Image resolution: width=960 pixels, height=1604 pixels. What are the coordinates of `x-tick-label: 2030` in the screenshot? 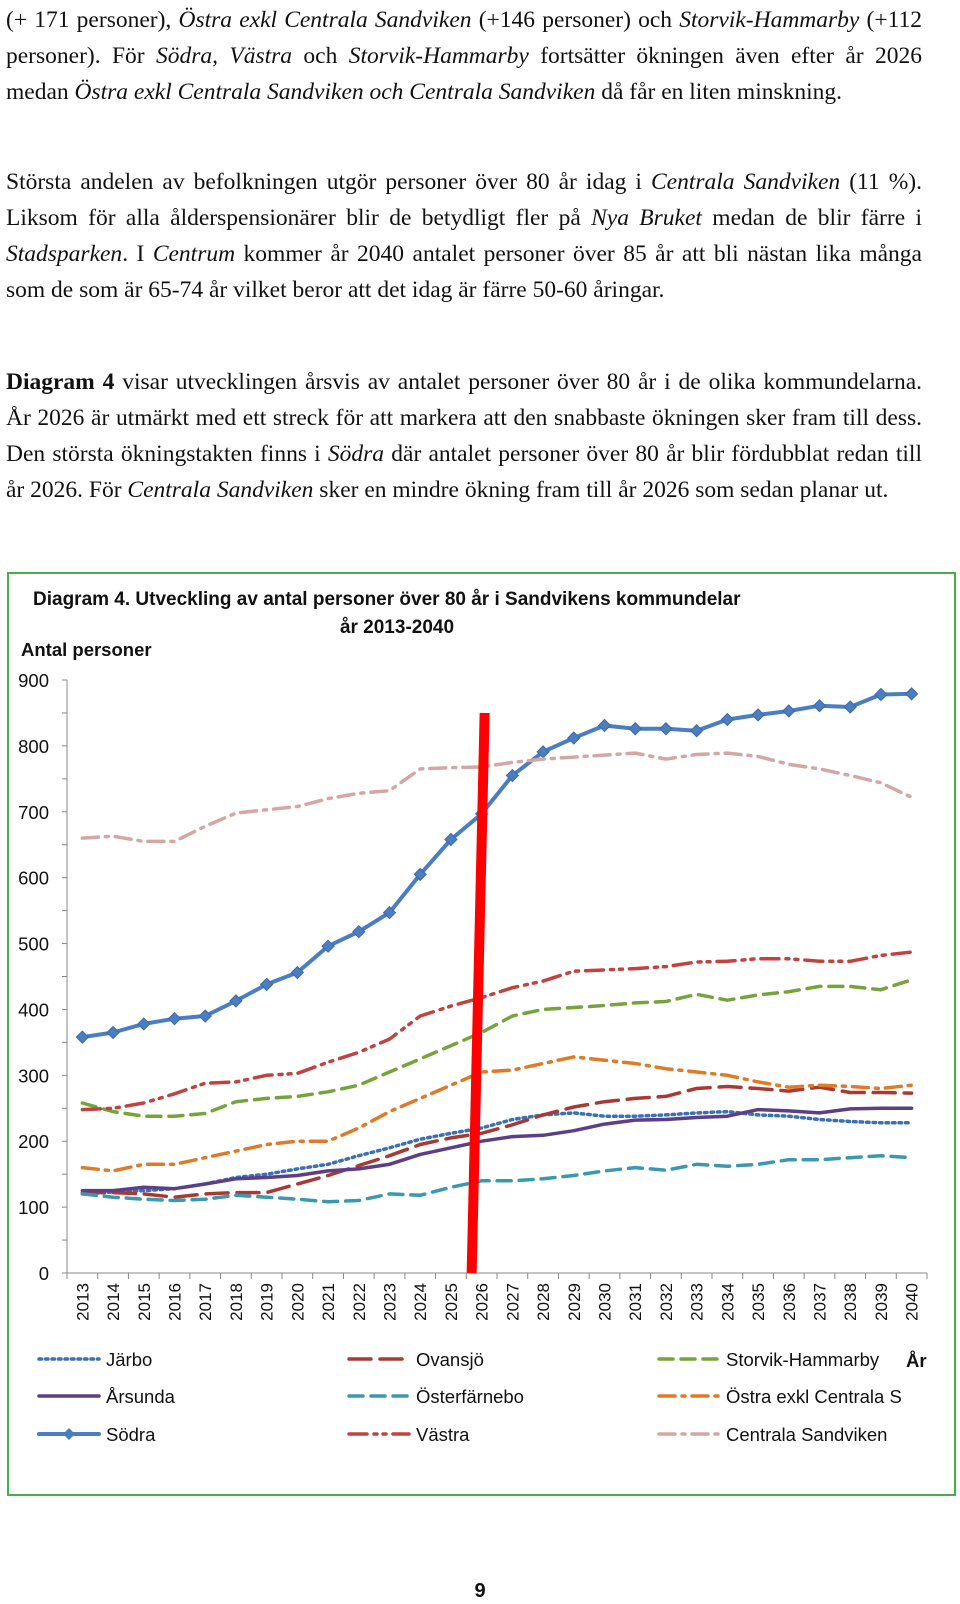 It's located at (605, 1302).